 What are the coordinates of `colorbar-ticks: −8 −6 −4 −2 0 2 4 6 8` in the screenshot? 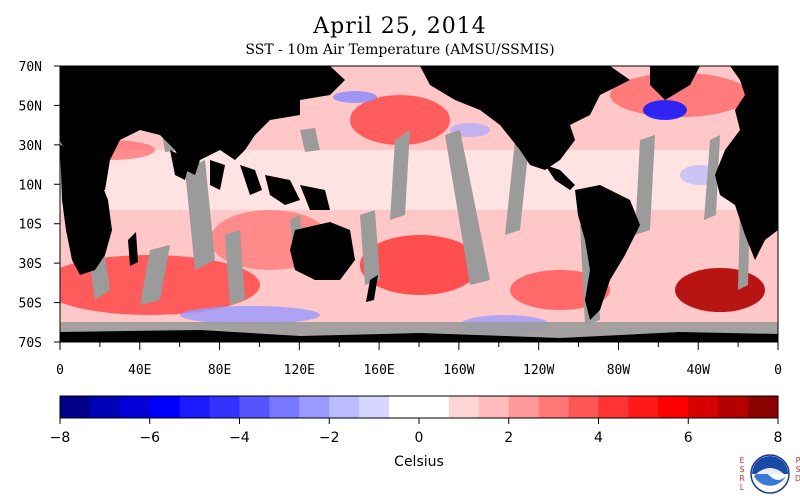 It's located at (416, 432).